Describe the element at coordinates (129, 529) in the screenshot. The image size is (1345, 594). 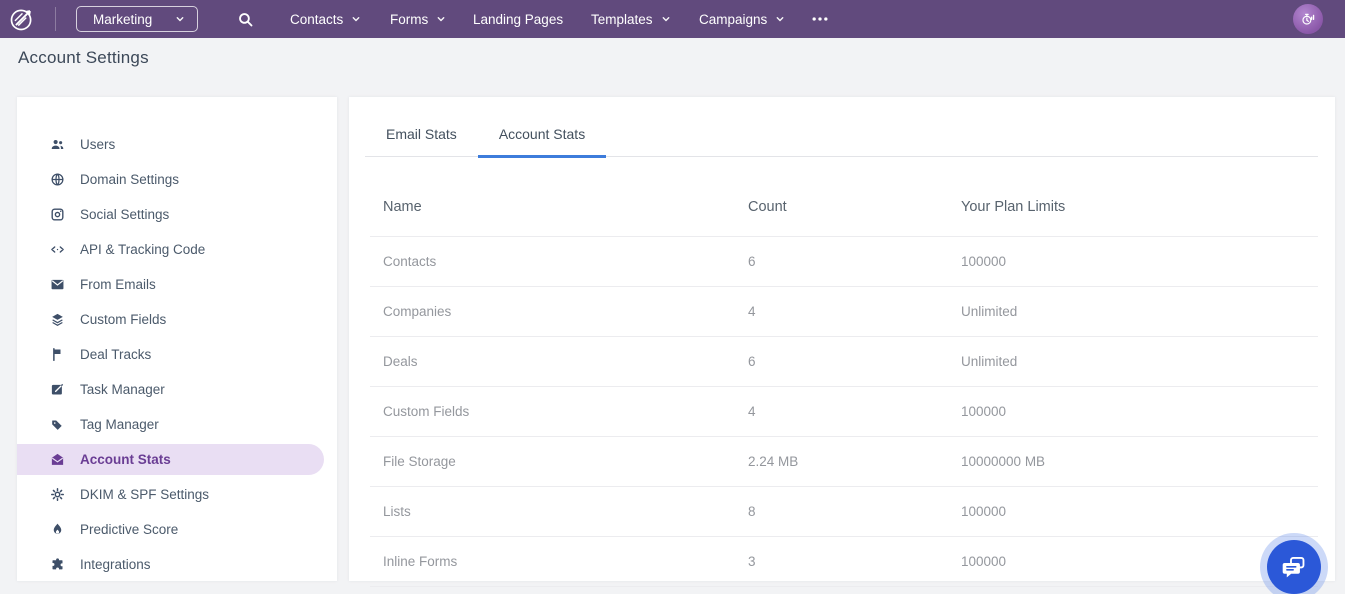
I see `sidebar-item-label: Predictive Score` at that location.